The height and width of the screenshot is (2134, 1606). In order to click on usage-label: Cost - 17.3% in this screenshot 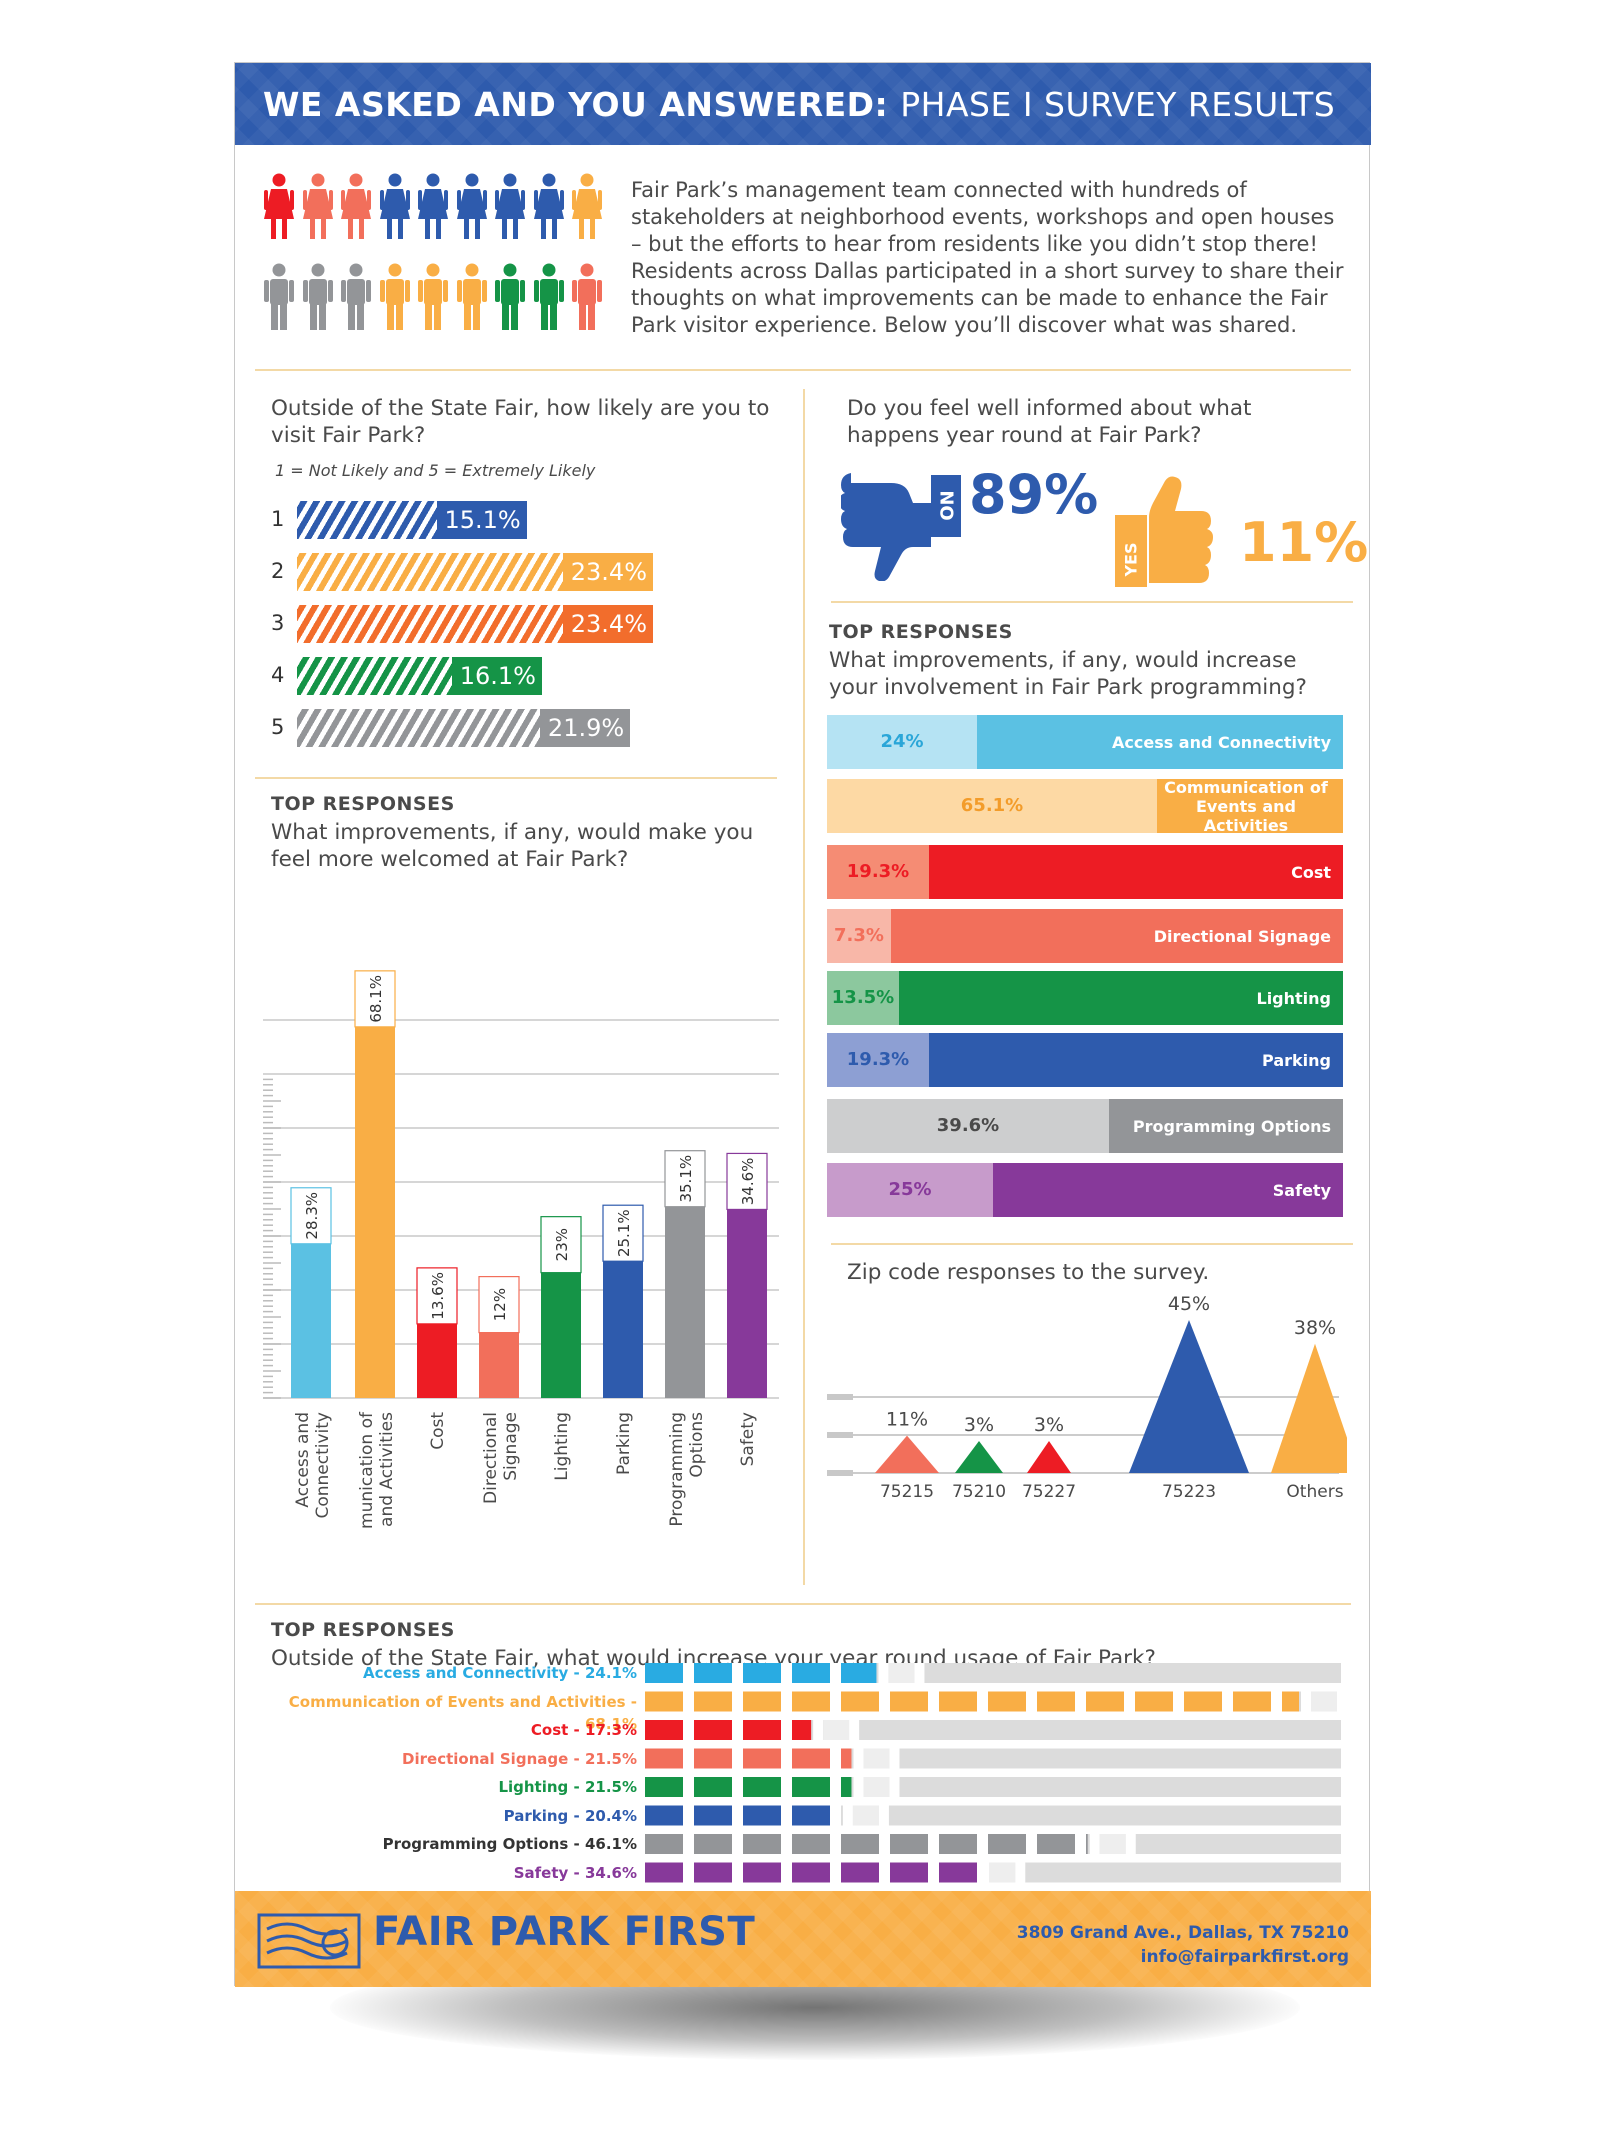, I will do `click(583, 1730)`.